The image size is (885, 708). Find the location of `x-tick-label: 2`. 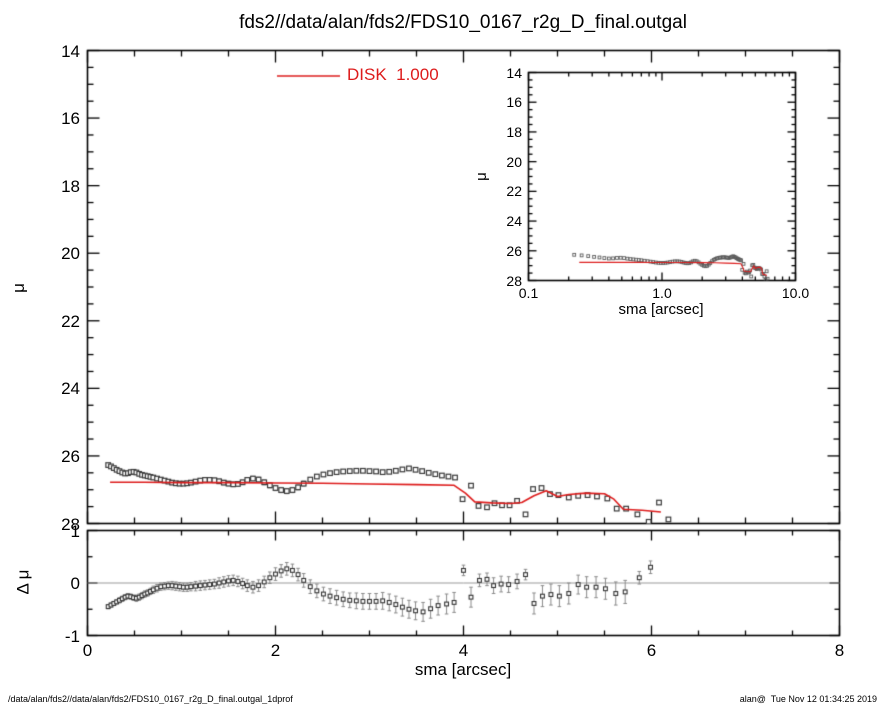

x-tick-label: 2 is located at coordinates (275, 650).